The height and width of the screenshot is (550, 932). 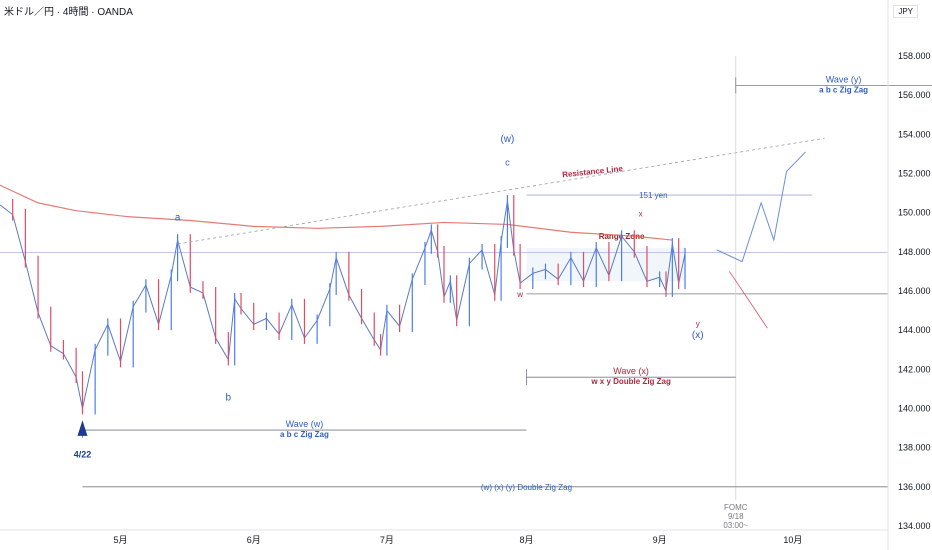 I want to click on moving-average, so click(x=336, y=212).